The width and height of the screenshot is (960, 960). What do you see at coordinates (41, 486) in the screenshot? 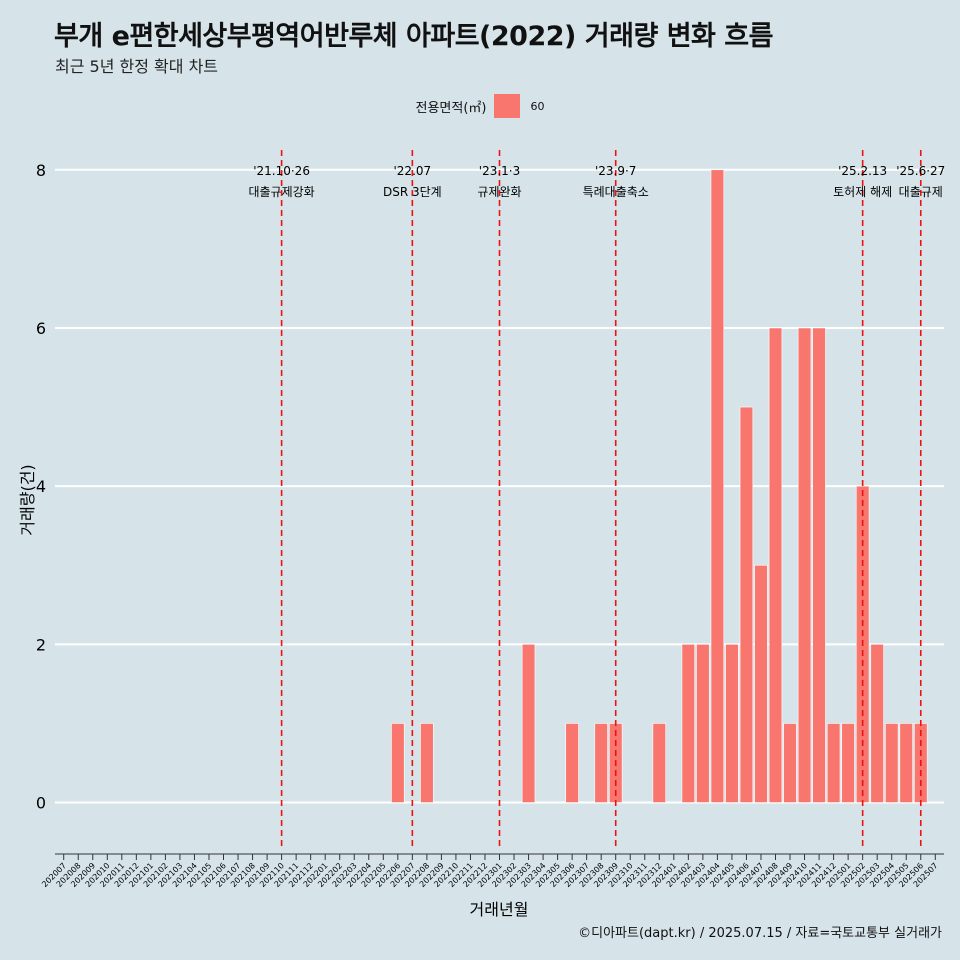
I see `y-tick-label: 4` at bounding box center [41, 486].